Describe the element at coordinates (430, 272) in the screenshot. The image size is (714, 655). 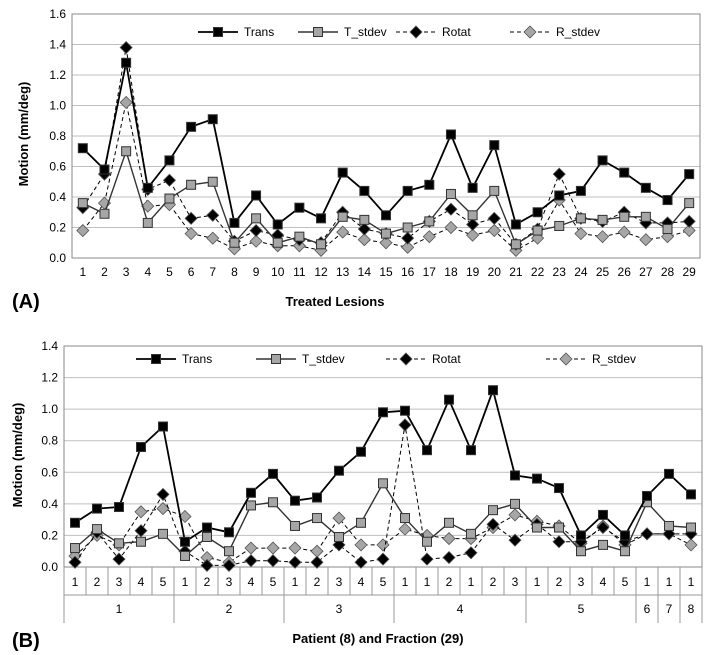
I see `panel-a-x-tick-label: 17` at that location.